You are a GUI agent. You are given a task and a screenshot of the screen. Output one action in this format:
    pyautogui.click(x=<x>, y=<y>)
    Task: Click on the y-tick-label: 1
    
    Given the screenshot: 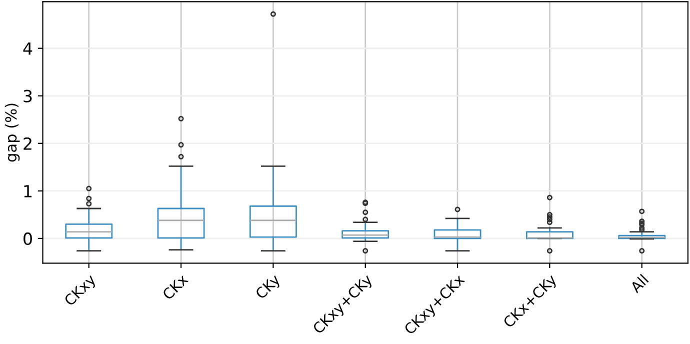 What is the action you would take?
    pyautogui.click(x=28, y=191)
    